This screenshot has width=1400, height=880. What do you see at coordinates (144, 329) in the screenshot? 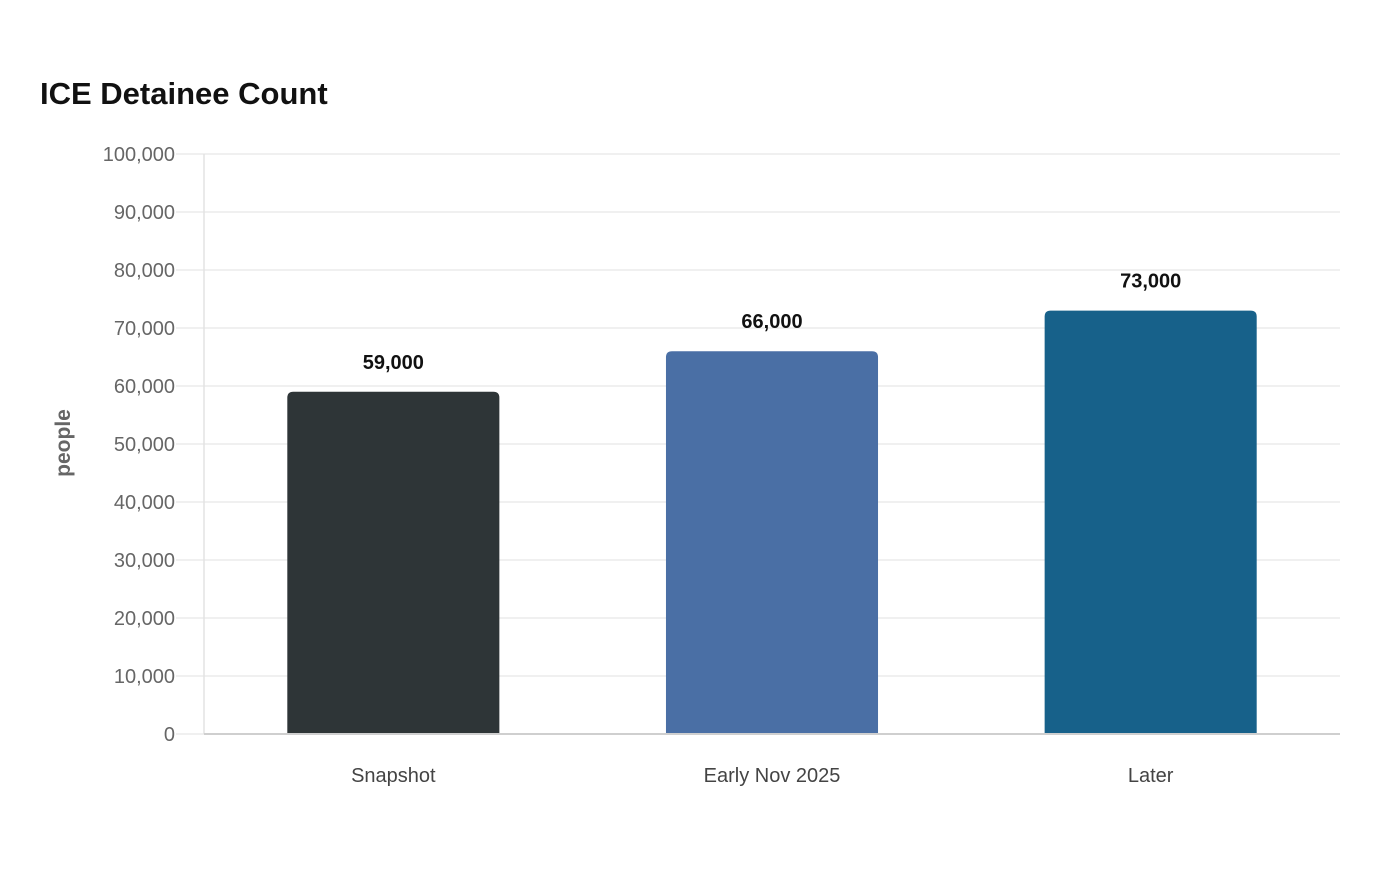
I see `y-tick-label: 70,000` at bounding box center [144, 329].